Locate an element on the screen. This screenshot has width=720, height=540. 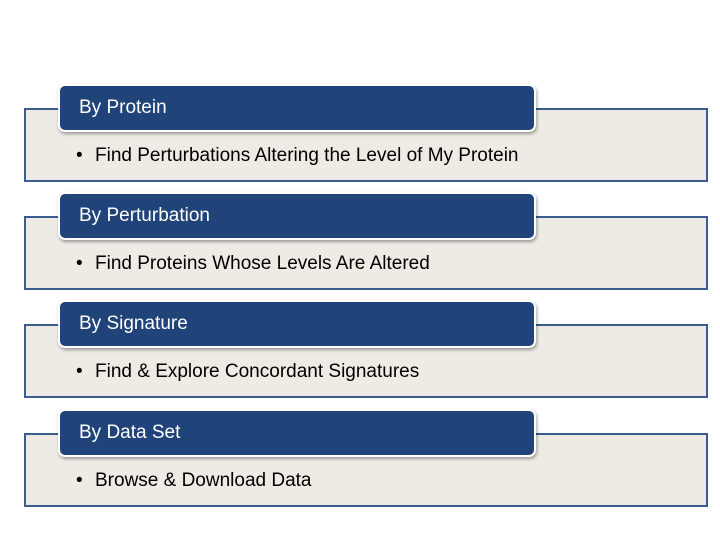
bullet-text: Find Proteins Whose Levels Are Altered is located at coordinates (262, 263).